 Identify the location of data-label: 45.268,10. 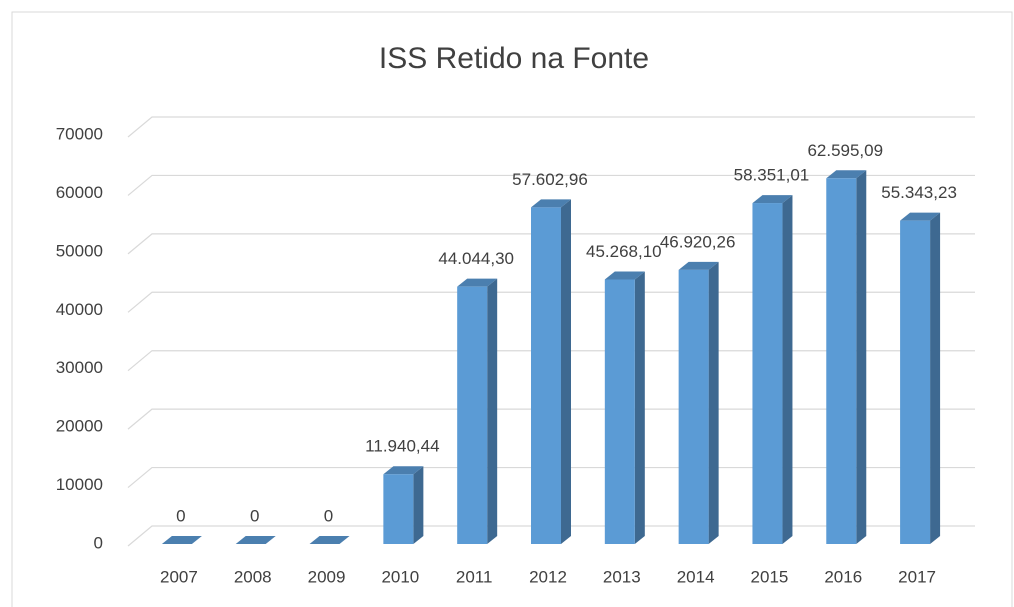
(624, 251).